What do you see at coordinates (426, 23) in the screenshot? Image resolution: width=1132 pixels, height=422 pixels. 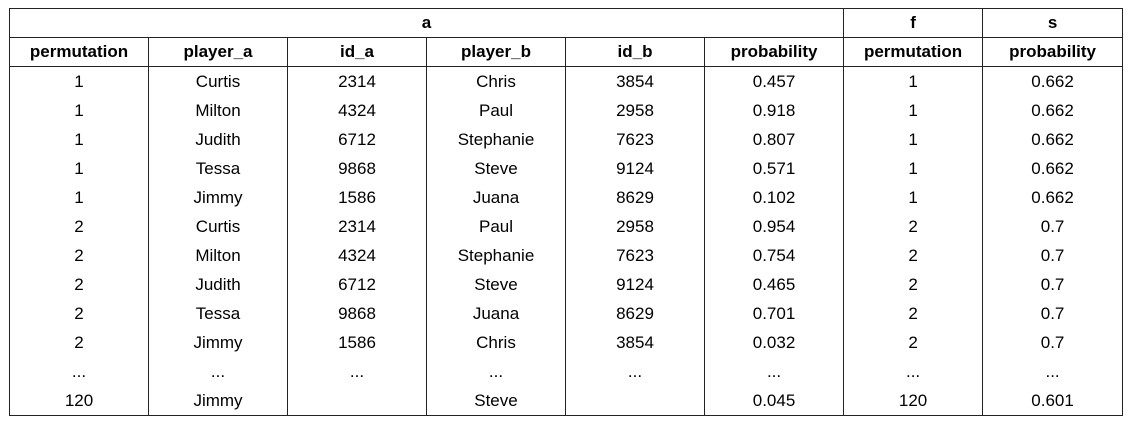 I see `group-header-a: a` at bounding box center [426, 23].